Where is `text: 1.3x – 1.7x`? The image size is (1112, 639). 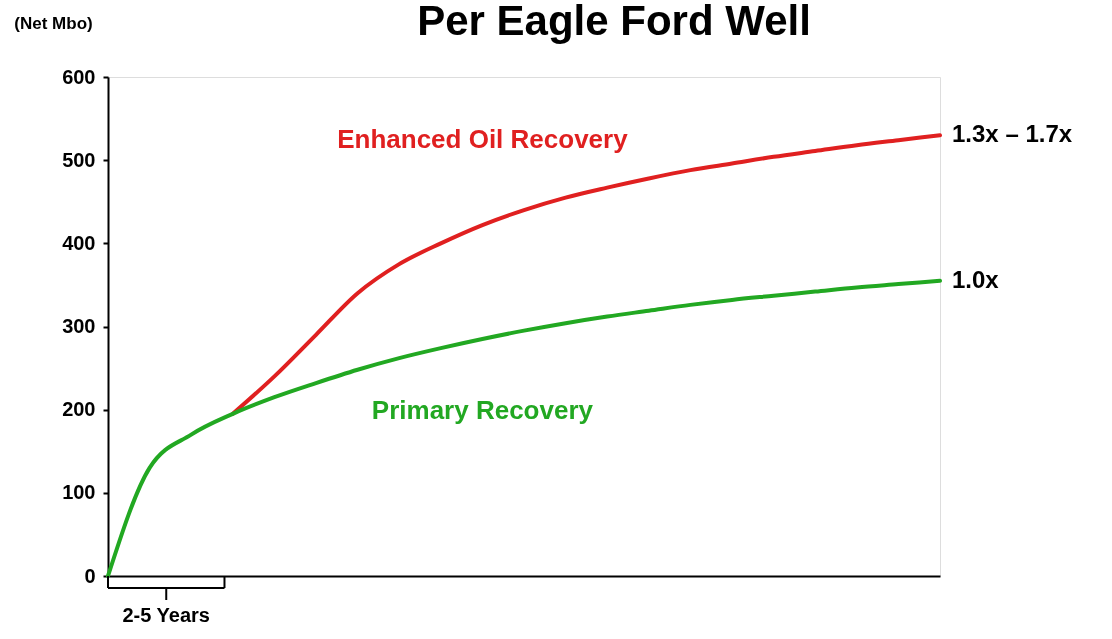
text: 1.3x – 1.7x is located at coordinates (1012, 134).